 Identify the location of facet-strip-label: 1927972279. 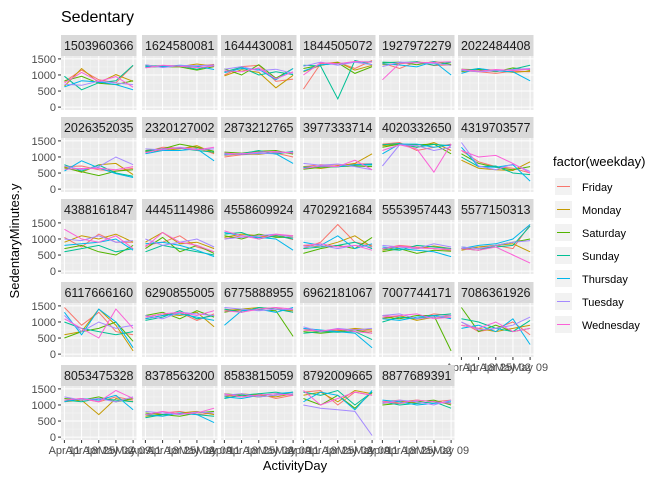
(417, 46).